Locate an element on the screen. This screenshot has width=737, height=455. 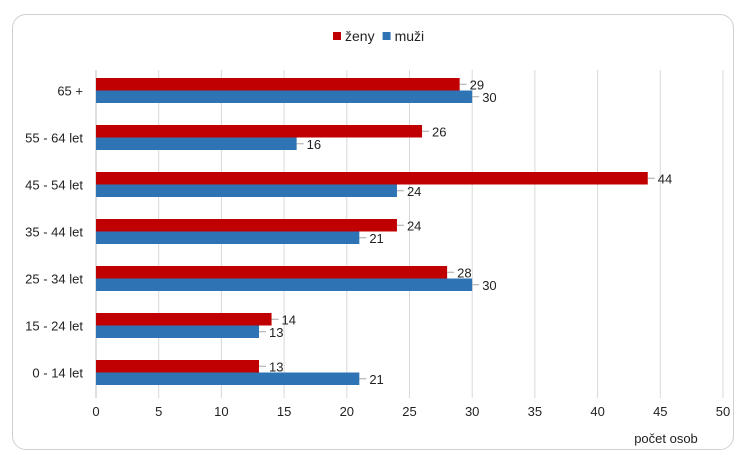
x-tick-label: 40 is located at coordinates (597, 411).